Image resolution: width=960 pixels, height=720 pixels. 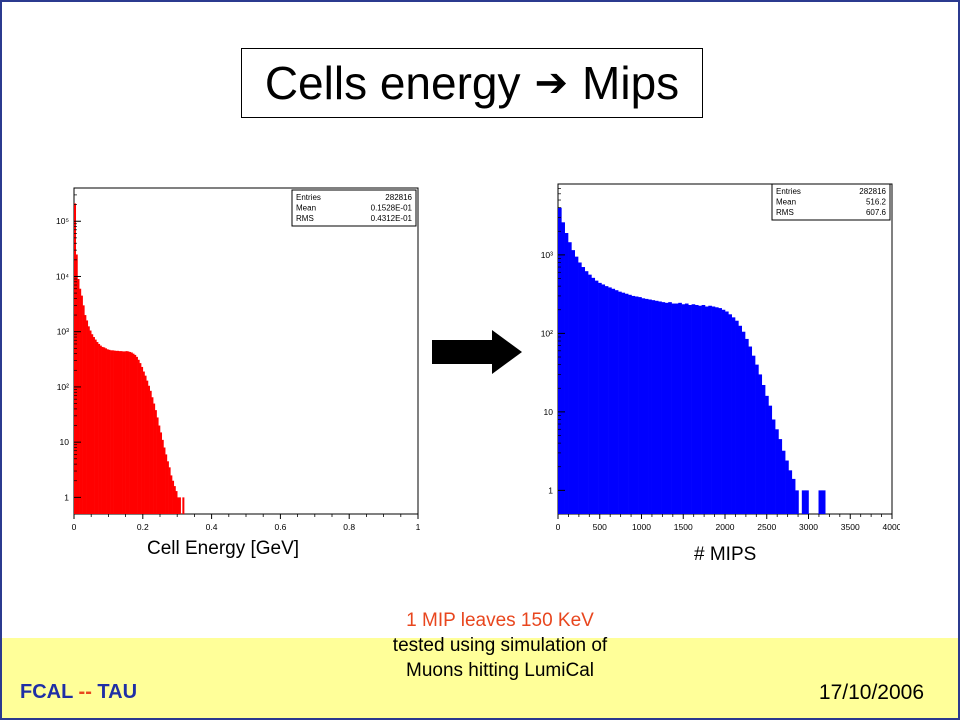 What do you see at coordinates (74, 526) in the screenshot?
I see `x-tick-label: 0` at bounding box center [74, 526].